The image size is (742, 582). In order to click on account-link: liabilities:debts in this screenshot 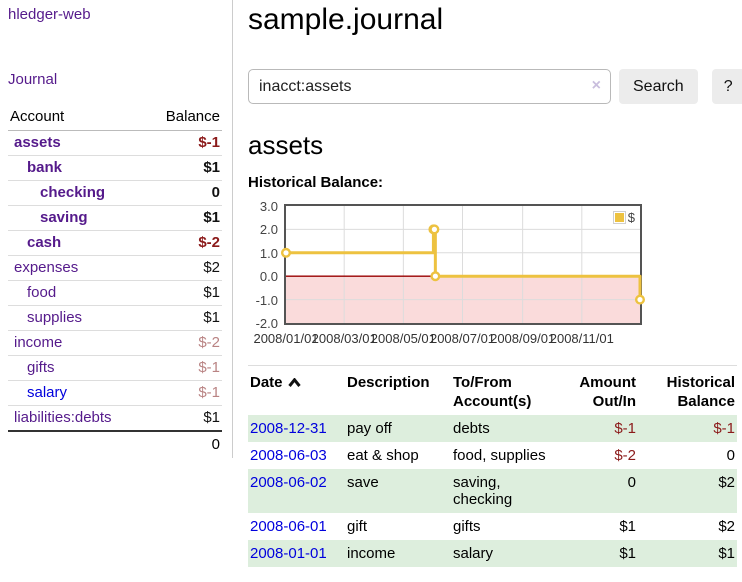, I will do `click(63, 417)`.